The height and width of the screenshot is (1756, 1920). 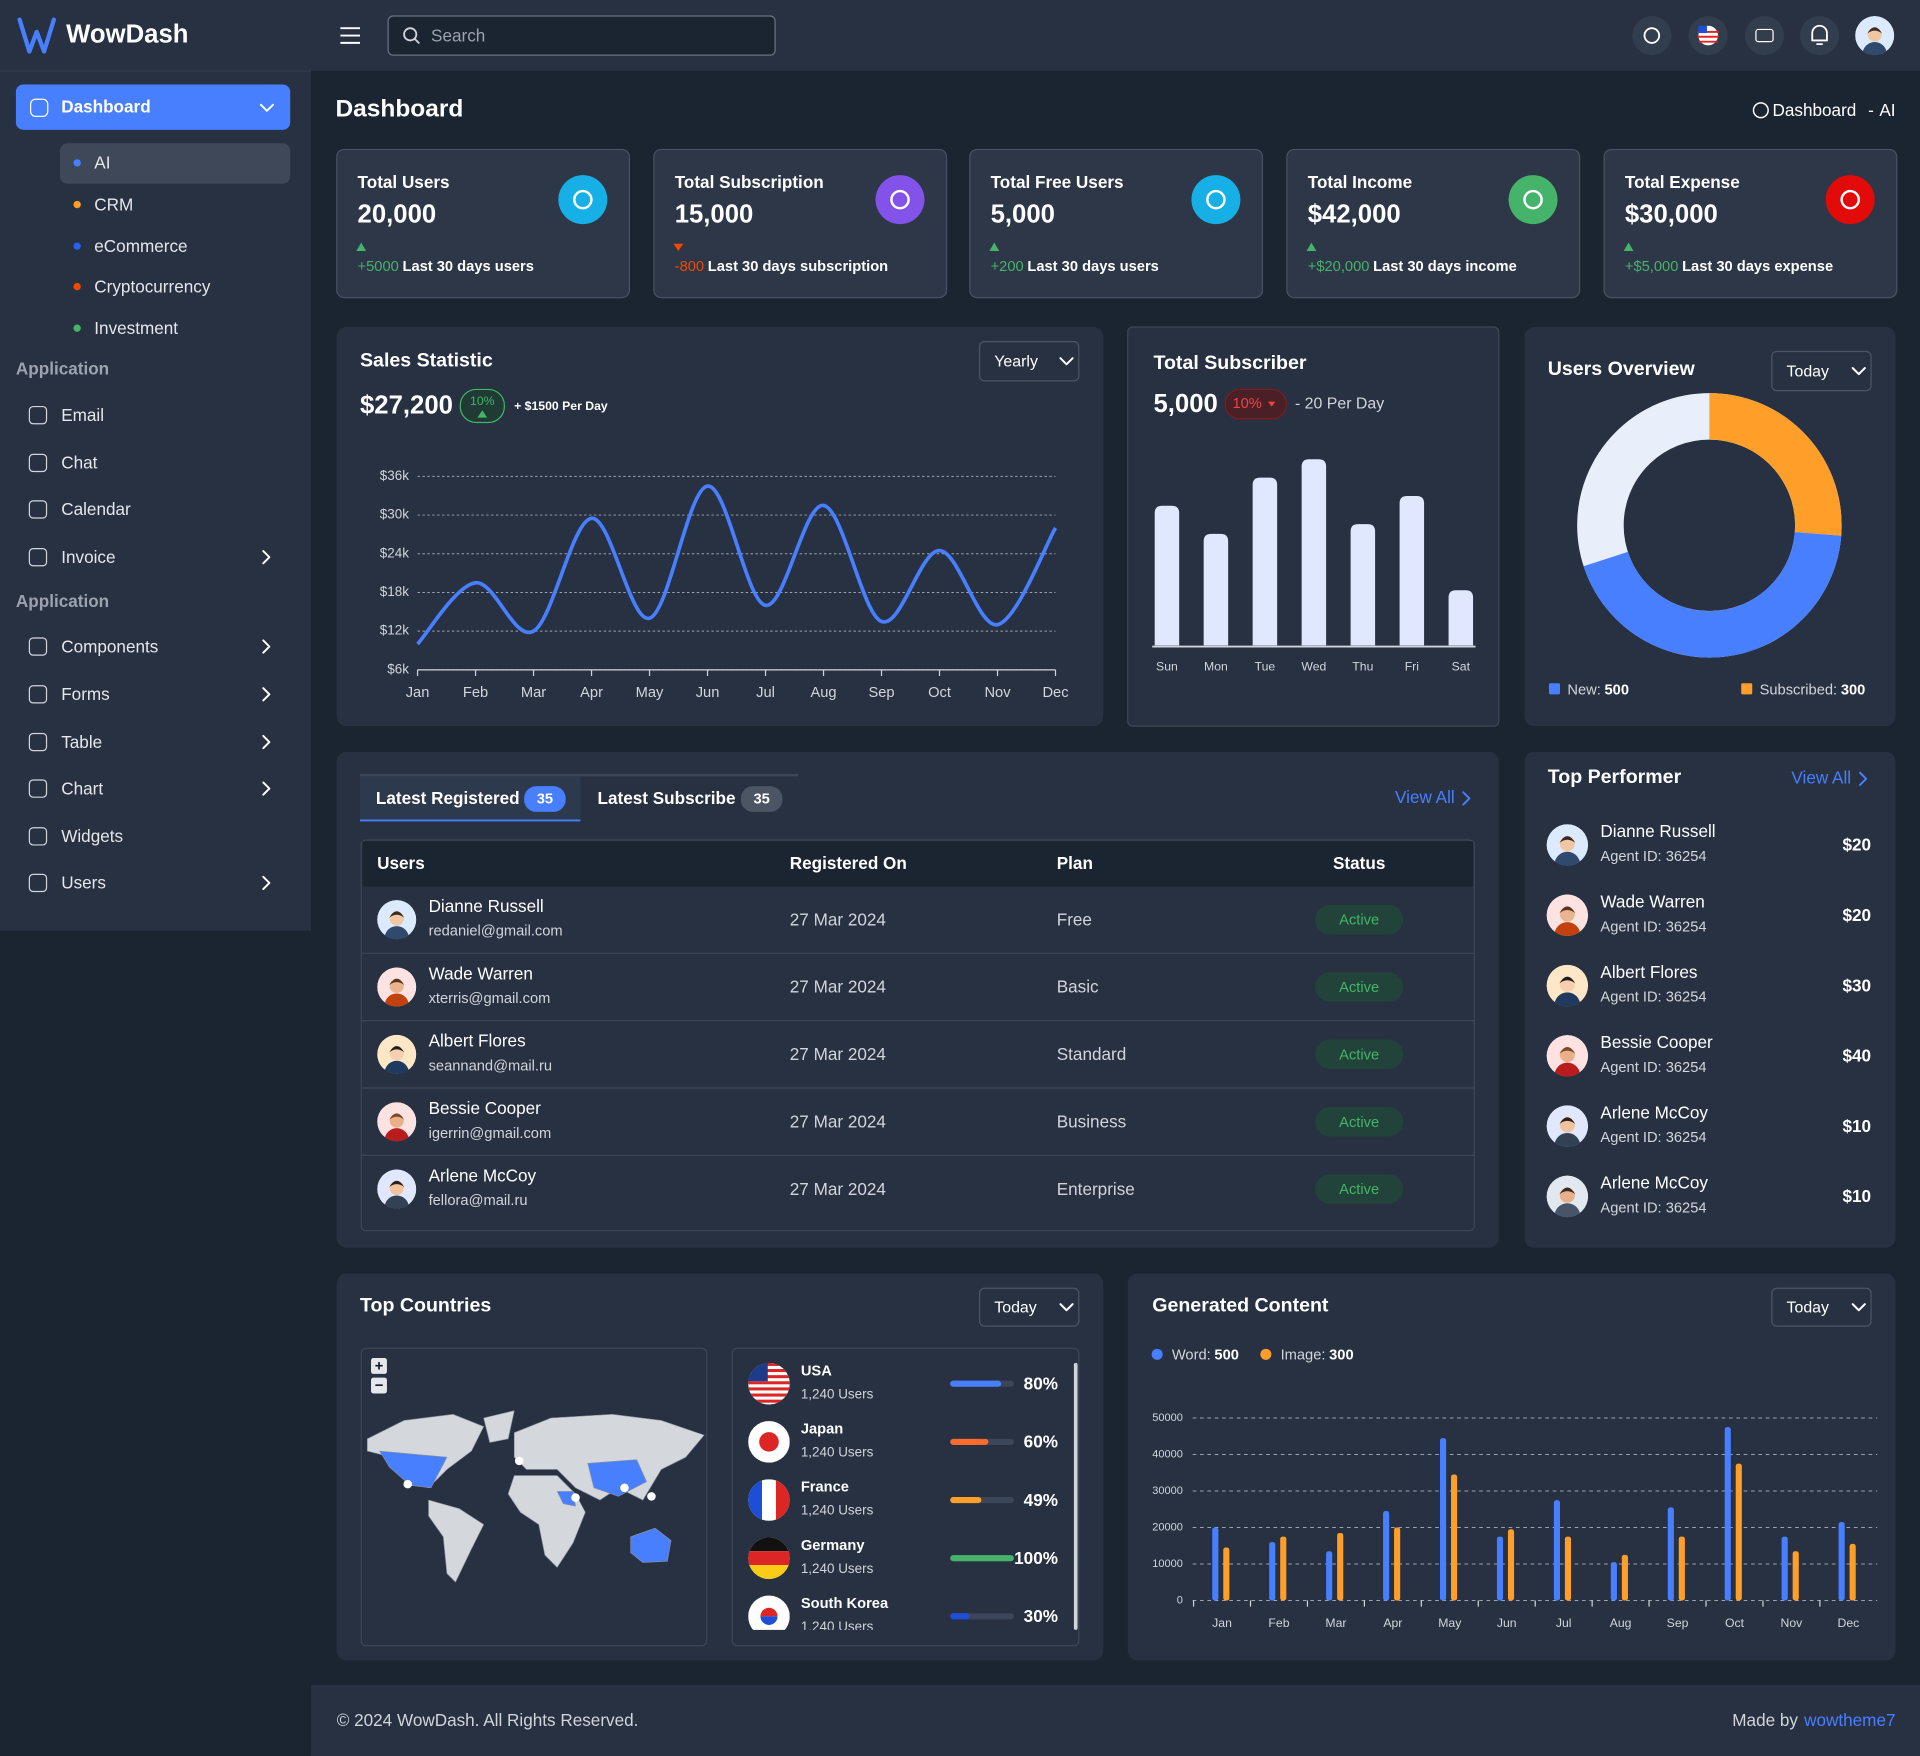 I want to click on tab-label: Latest Subscribe, so click(x=667, y=798).